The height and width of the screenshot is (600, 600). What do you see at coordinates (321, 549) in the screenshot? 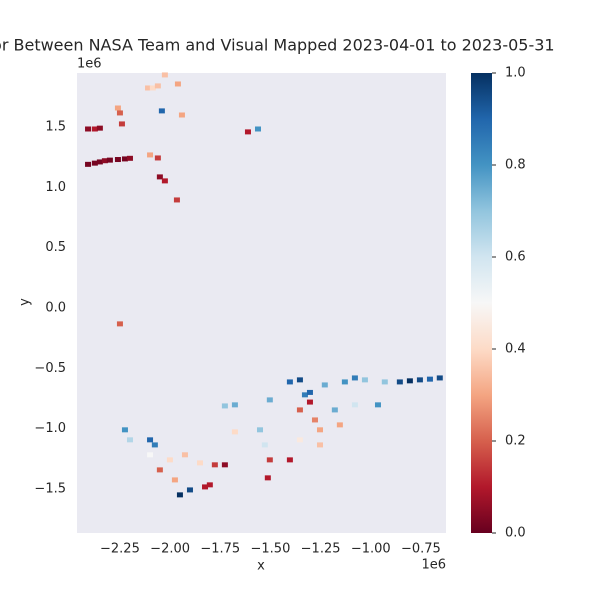
I see `x-tick-label: −1.25` at bounding box center [321, 549].